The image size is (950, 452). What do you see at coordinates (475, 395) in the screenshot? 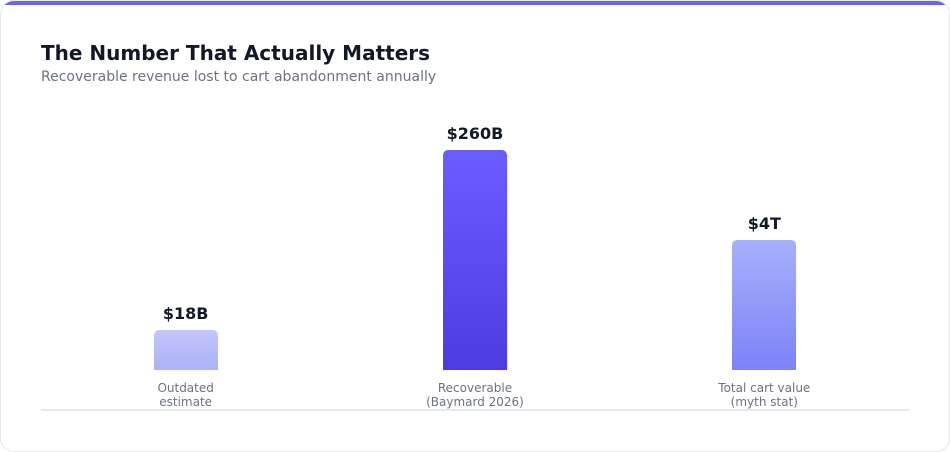
I see `category-label: Recoverable (Baymard 2026)` at bounding box center [475, 395].